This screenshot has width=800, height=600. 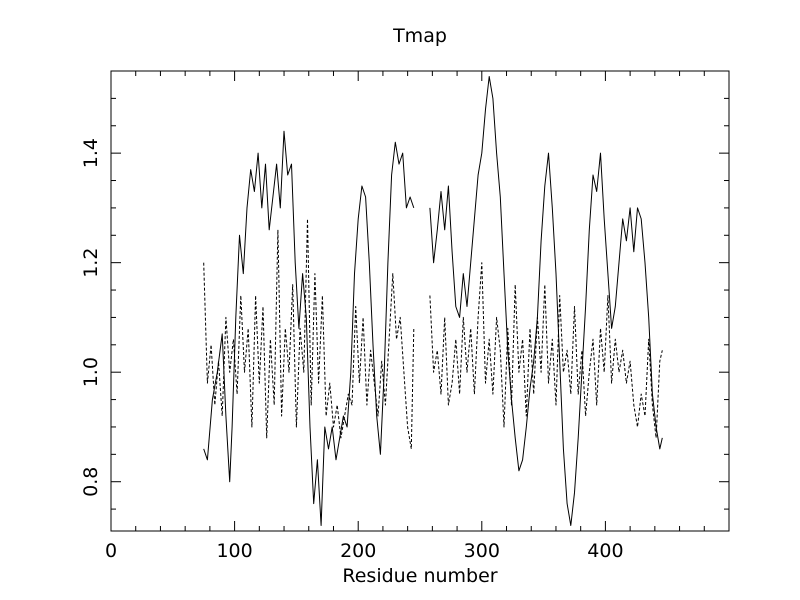 I want to click on x-tick-label: 0, so click(x=111, y=551).